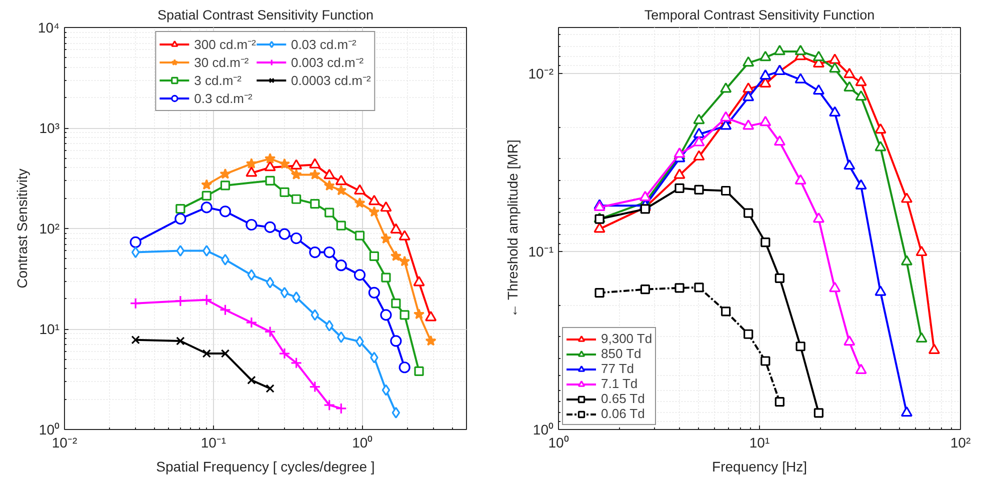 The height and width of the screenshot is (485, 989). What do you see at coordinates (49, 228) in the screenshot?
I see `y-tick-label: 10²` at bounding box center [49, 228].